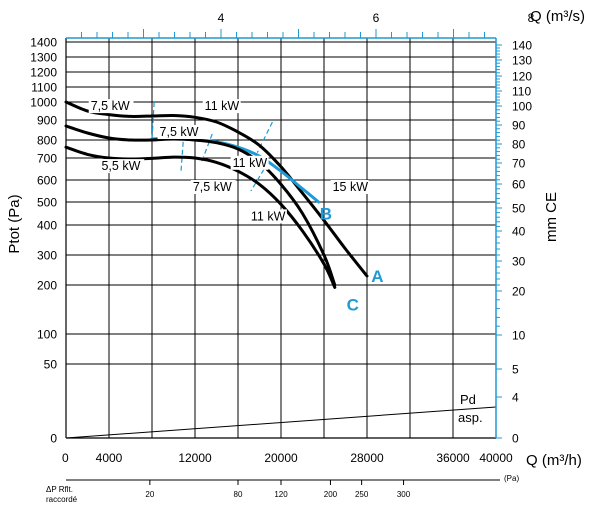  What do you see at coordinates (47, 286) in the screenshot?
I see `left-axis-tick-label: 200` at bounding box center [47, 286].